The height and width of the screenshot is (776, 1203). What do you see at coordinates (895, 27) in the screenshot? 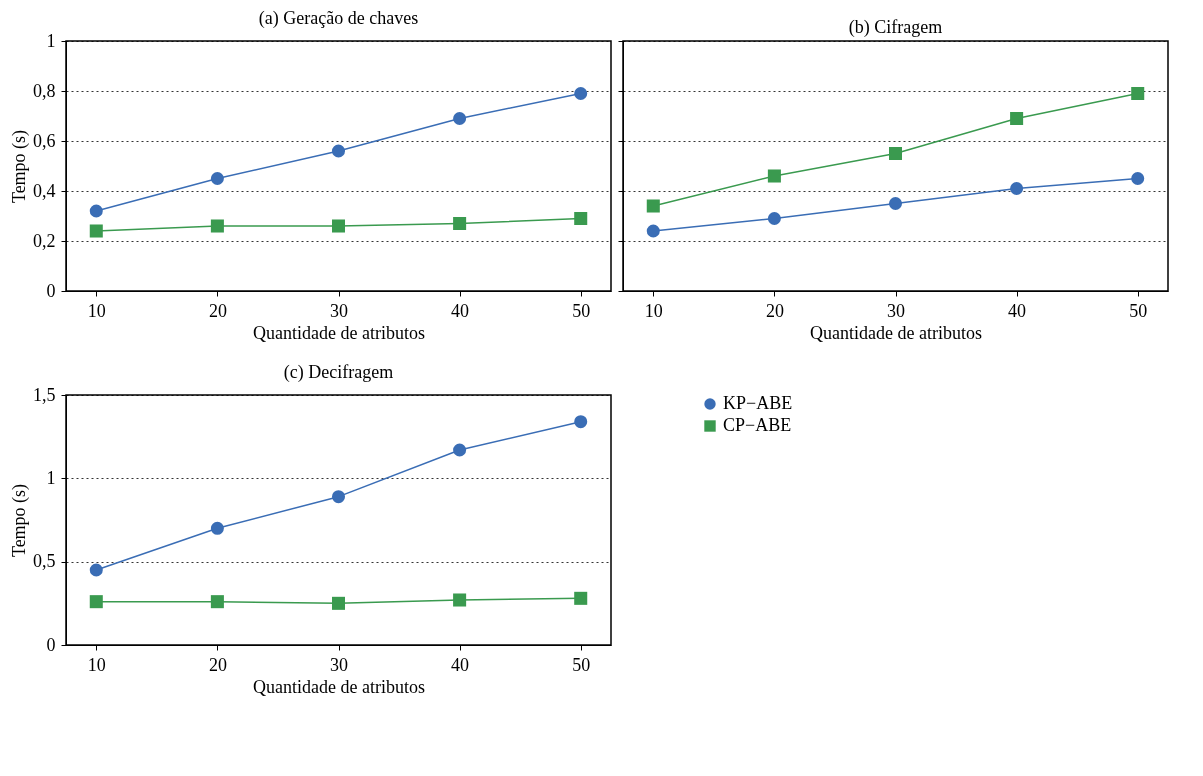
I see `chart-title: (b) Cifragem` at bounding box center [895, 27].